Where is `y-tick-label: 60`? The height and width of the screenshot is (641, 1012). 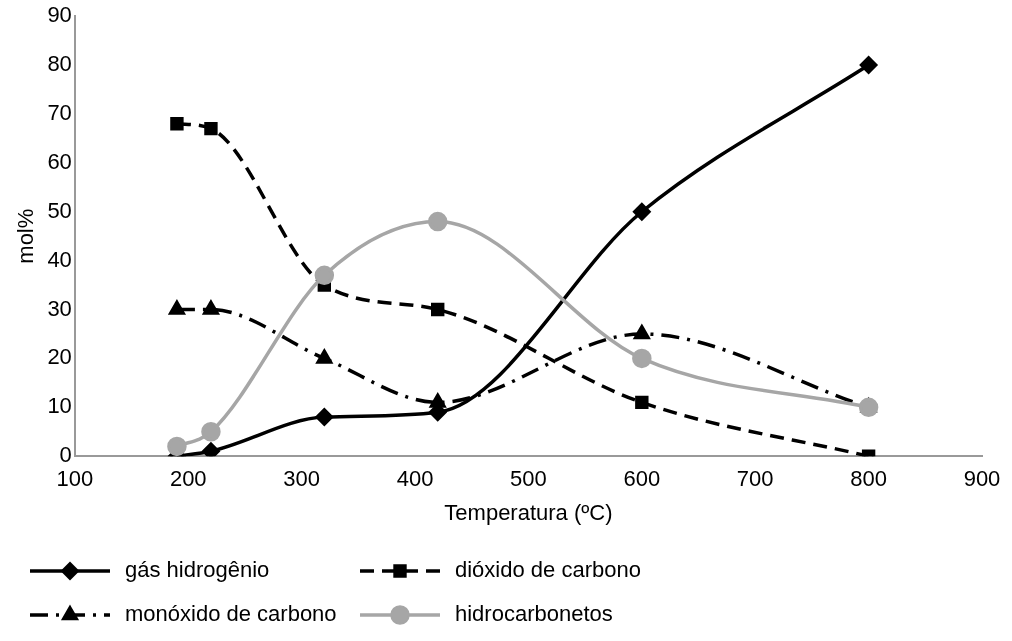 y-tick-label: 60 is located at coordinates (59, 161).